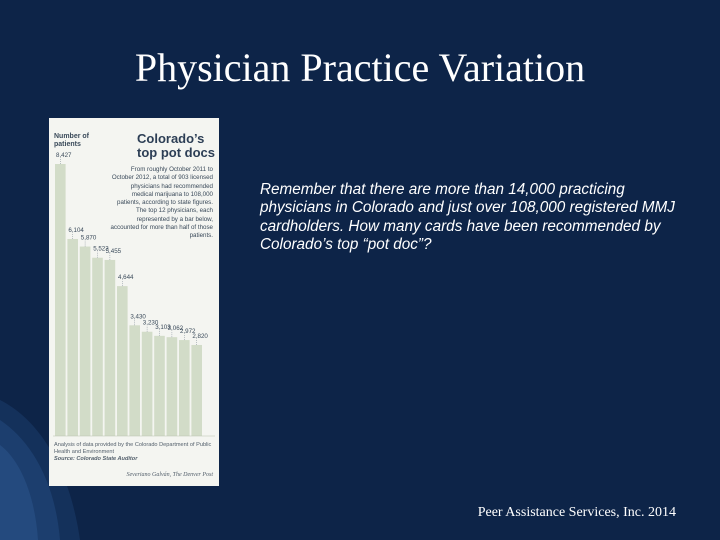 This screenshot has width=720, height=540. What do you see at coordinates (96, 459) in the screenshot?
I see `chart-source: Source: Colorado State Auditor` at bounding box center [96, 459].